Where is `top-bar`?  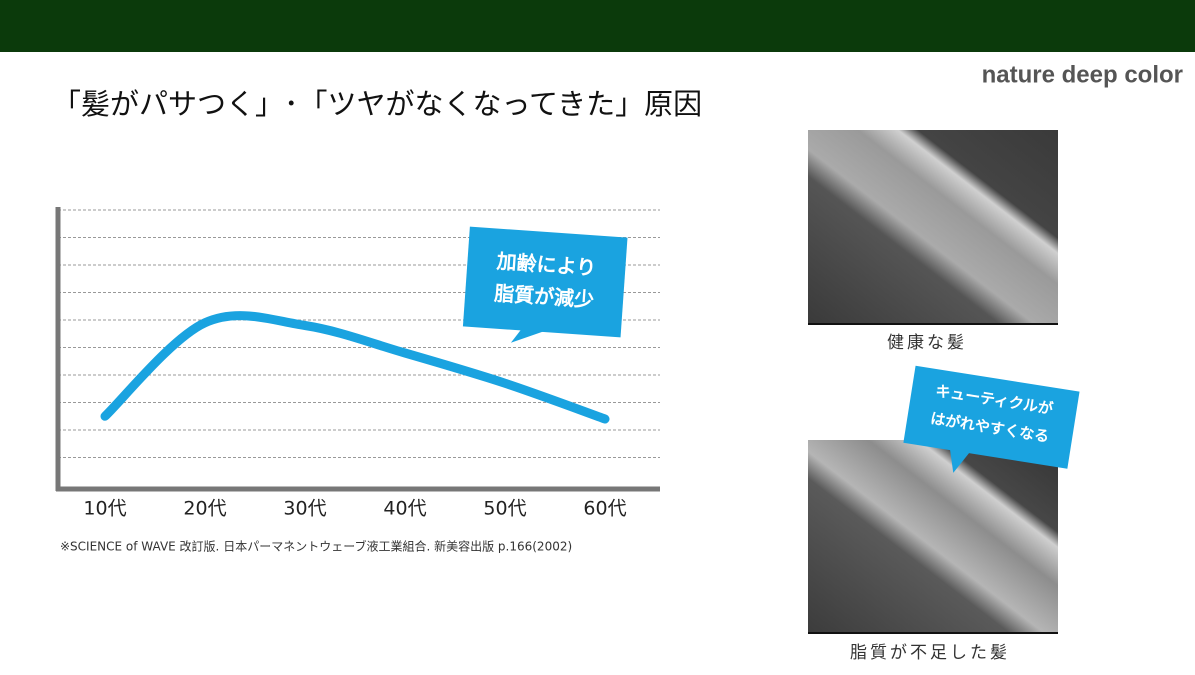
top-bar is located at coordinates (597, 26).